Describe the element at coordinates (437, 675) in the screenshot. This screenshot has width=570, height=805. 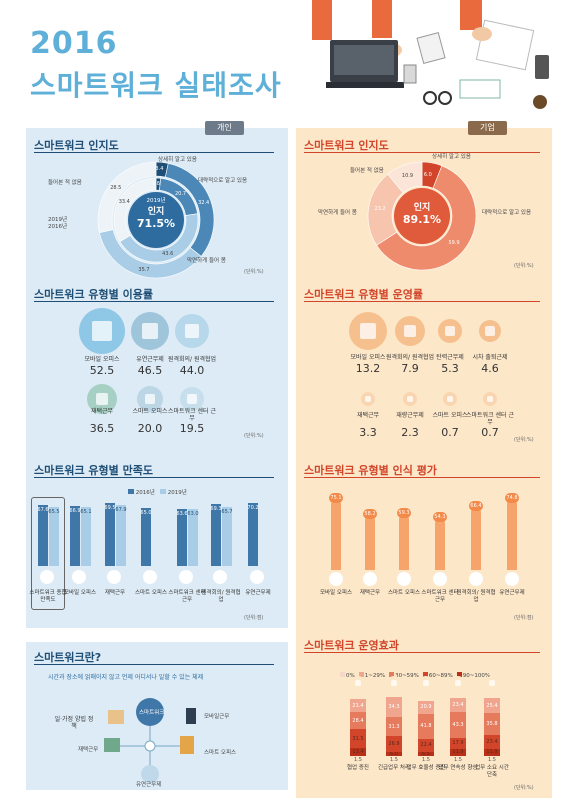
I see `effect-legend-item: 60~89%` at that location.